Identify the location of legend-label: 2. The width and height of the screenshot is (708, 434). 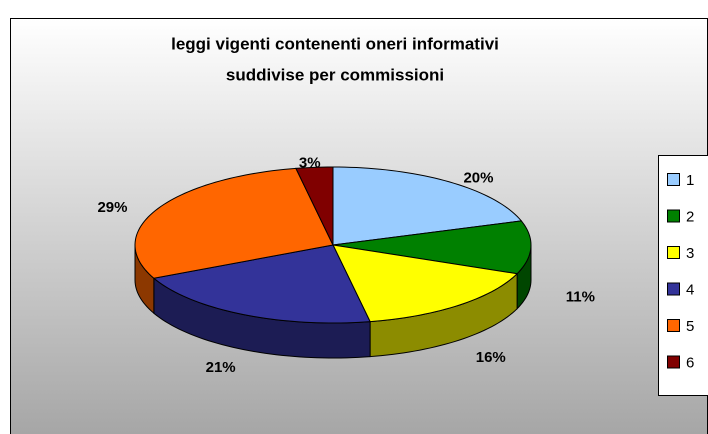
(690, 216).